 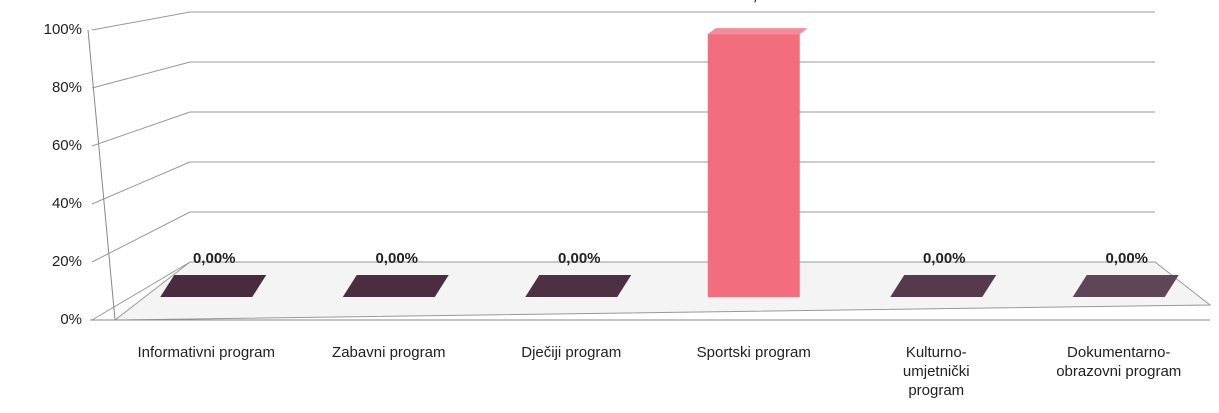 I want to click on y-tick-label: 20%, so click(x=67, y=261).